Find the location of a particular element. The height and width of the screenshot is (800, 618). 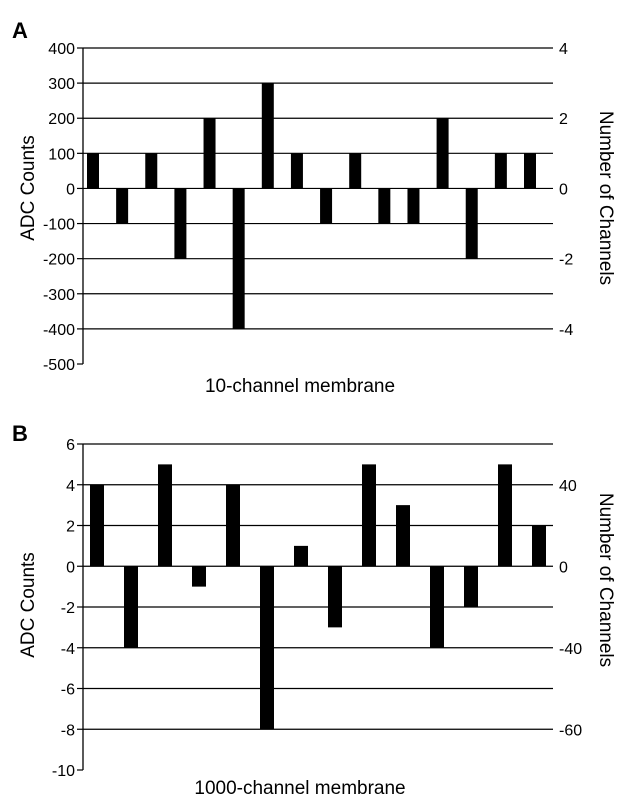

panel-b-letter: B is located at coordinates (20, 433).